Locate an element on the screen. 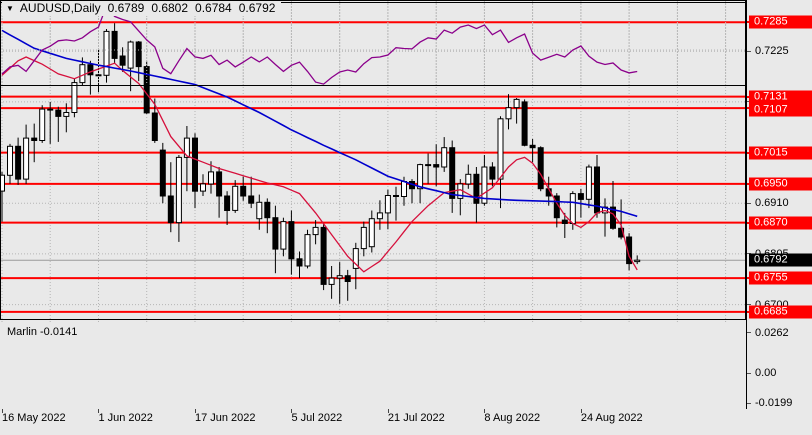  date-label: 8 Aug 2022 is located at coordinates (512, 418).